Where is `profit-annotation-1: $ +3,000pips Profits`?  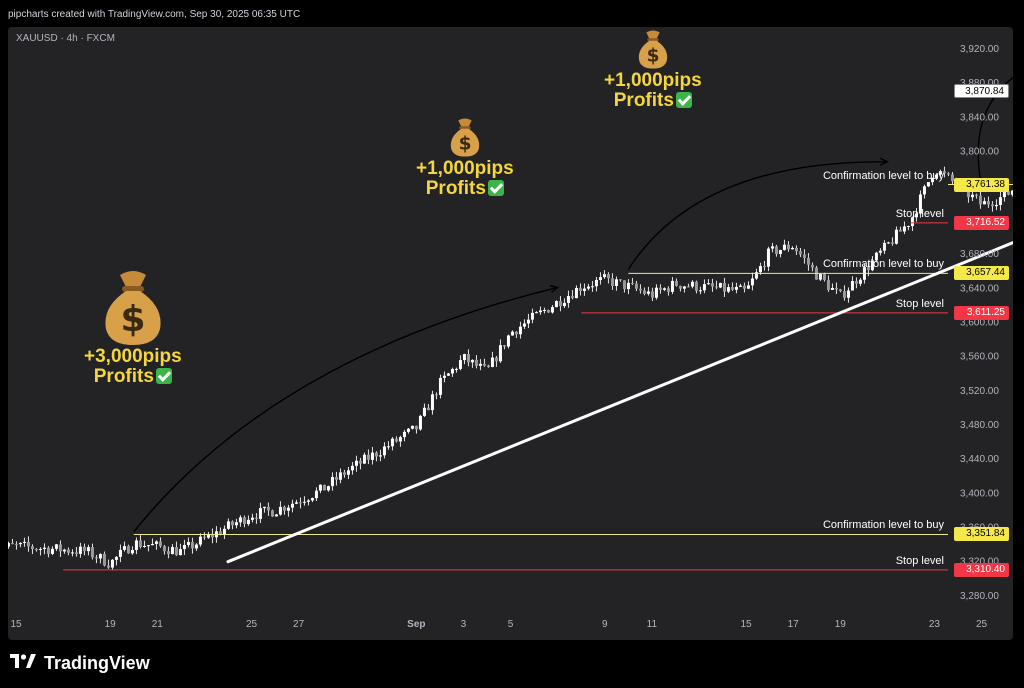 profit-annotation-1: $ +3,000pips Profits is located at coordinates (133, 327).